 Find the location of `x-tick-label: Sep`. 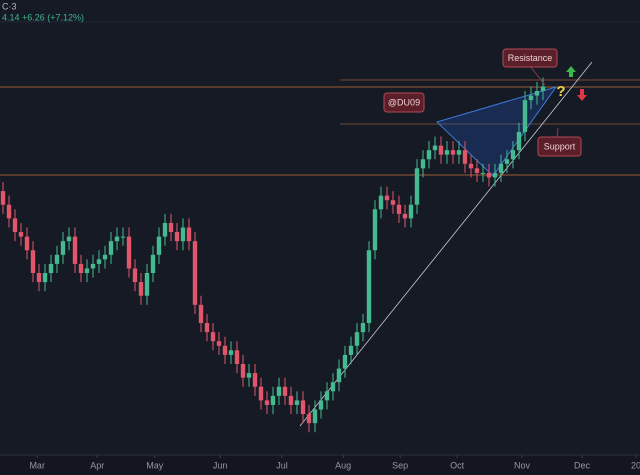

x-tick-label: Sep is located at coordinates (400, 465).